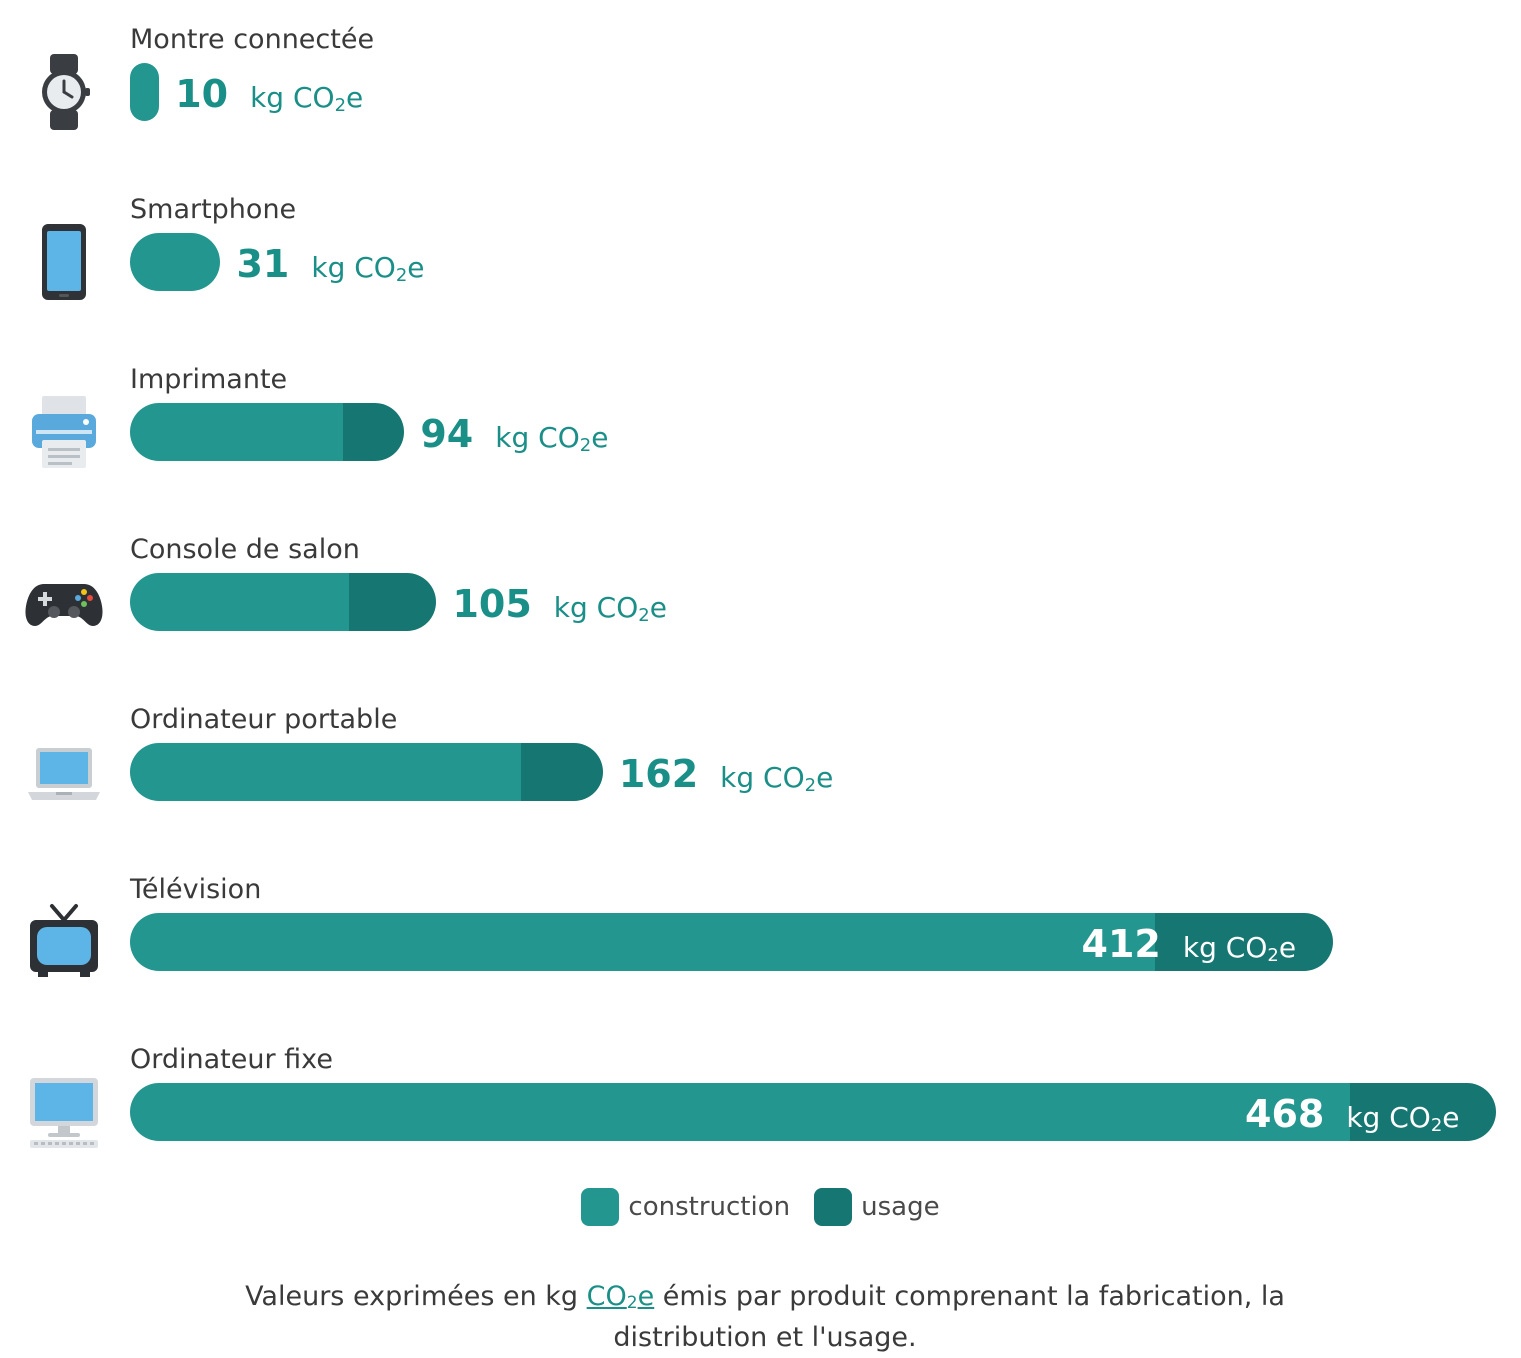  What do you see at coordinates (264, 719) in the screenshot?
I see `row-label: Ordinateur portable` at bounding box center [264, 719].